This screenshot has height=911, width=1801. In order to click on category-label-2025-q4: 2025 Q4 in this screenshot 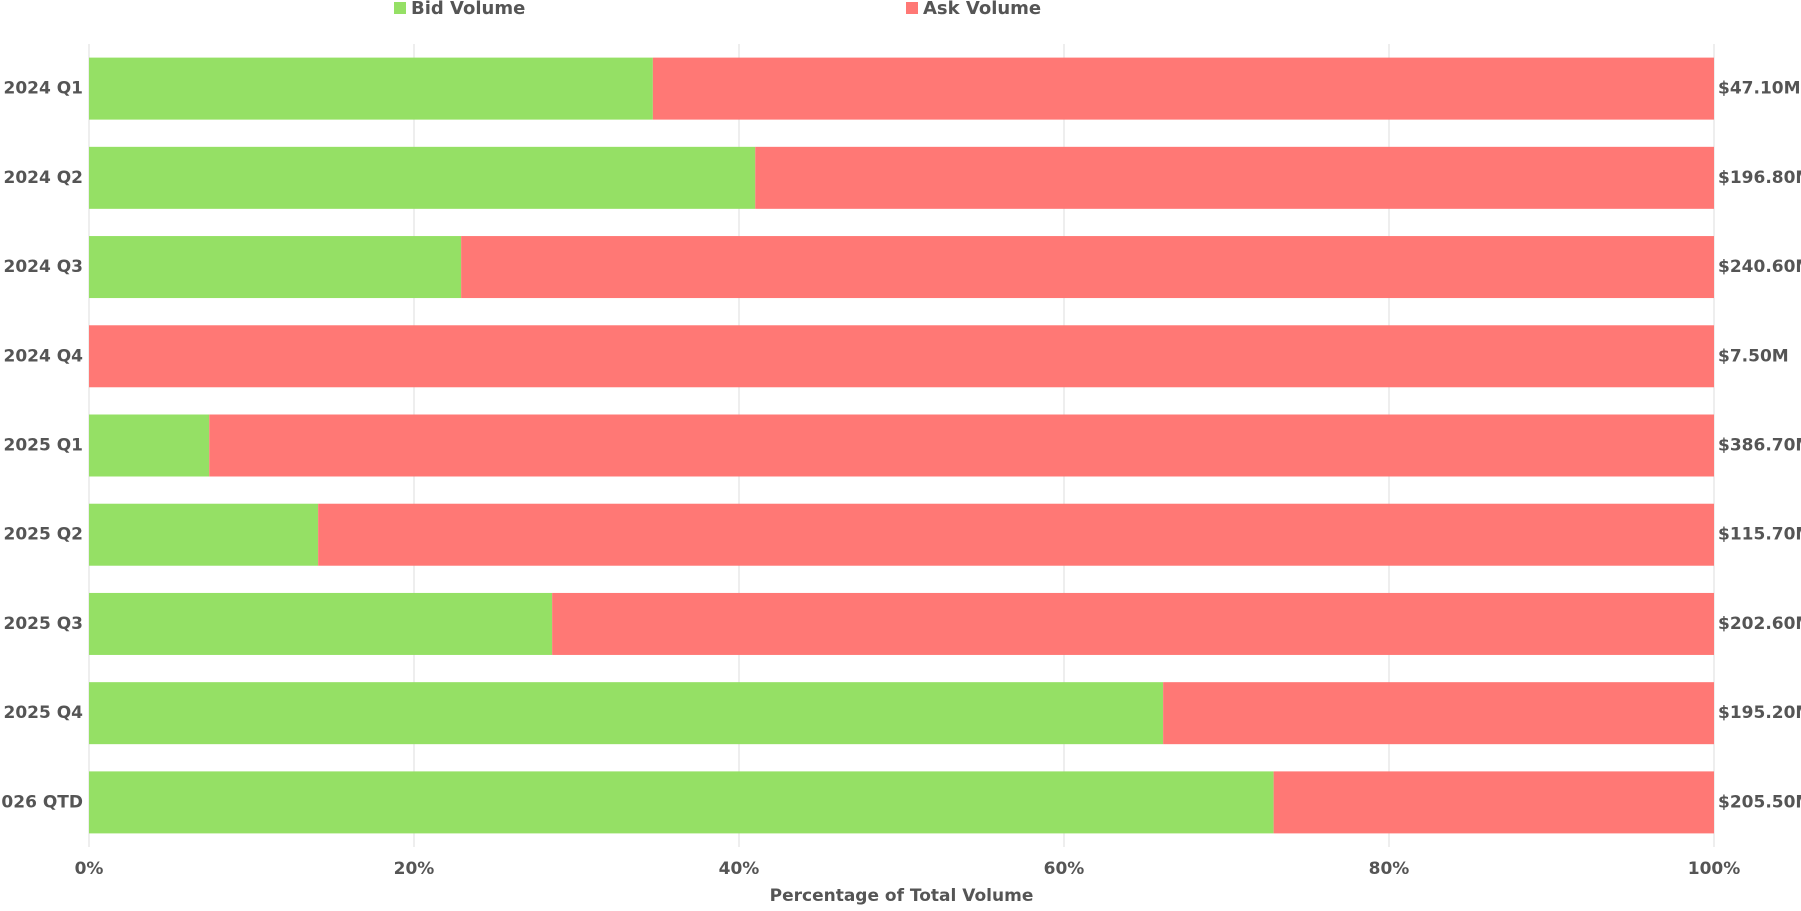, I will do `click(43, 713)`.